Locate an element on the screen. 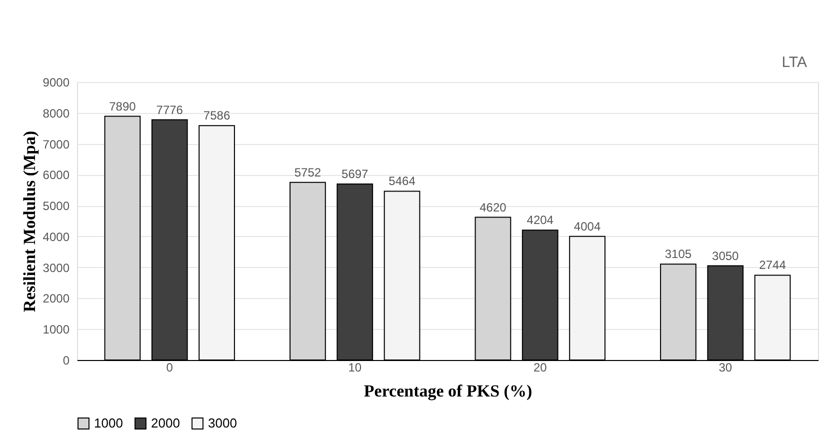 This screenshot has width=838, height=446. data-label: 3050 is located at coordinates (726, 255).